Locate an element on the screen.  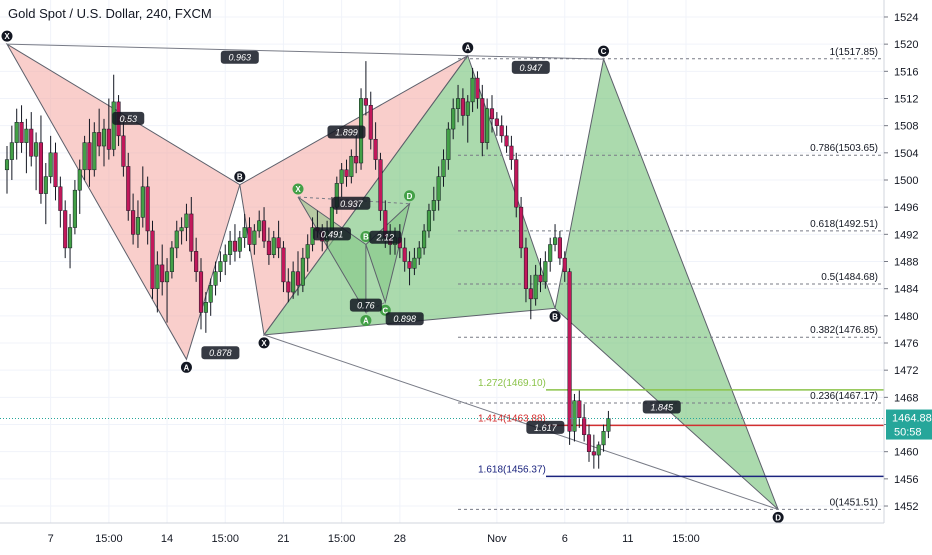
price-tick-label: 1472 is located at coordinates (906, 371).